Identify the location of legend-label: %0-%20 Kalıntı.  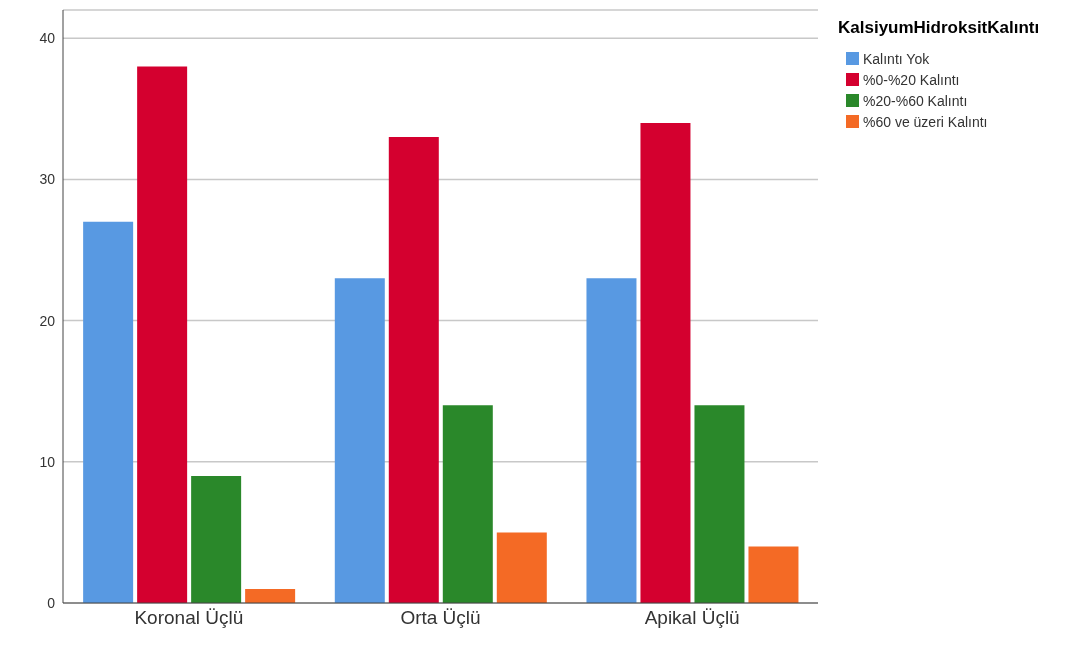
(911, 79).